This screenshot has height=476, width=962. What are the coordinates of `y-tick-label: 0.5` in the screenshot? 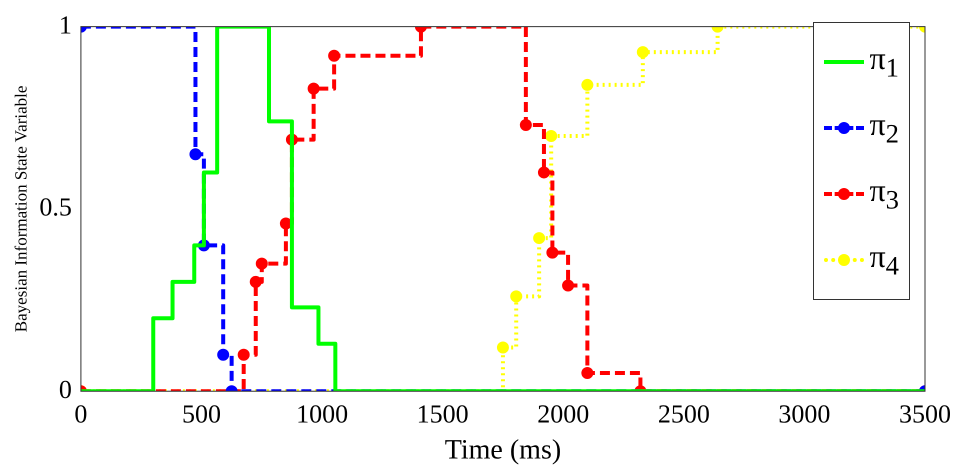 It's located at (55, 207).